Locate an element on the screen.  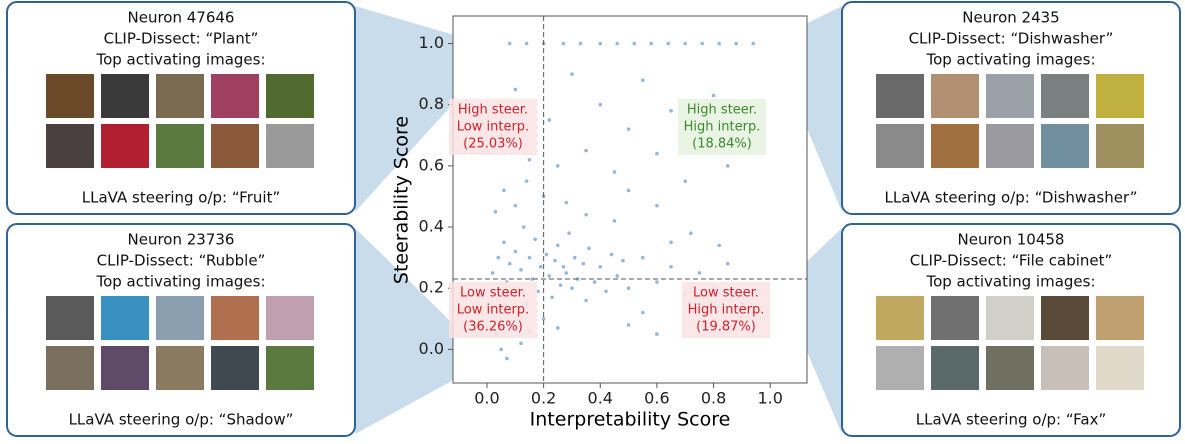
y-tick-label: 1.0 is located at coordinates (431, 42).